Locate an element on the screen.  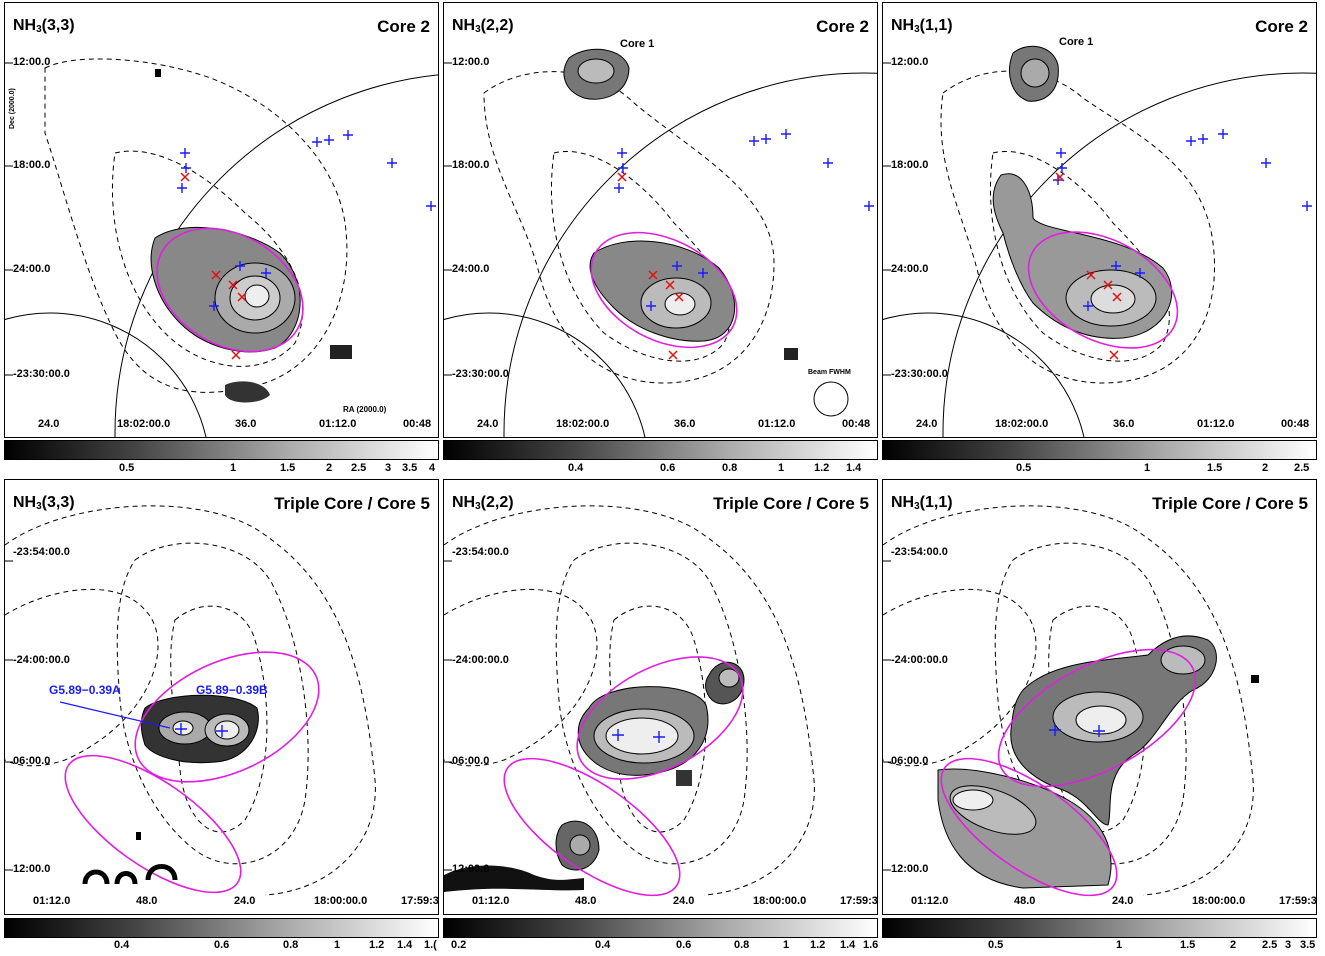
core1-label: Core 1 is located at coordinates (637, 44).